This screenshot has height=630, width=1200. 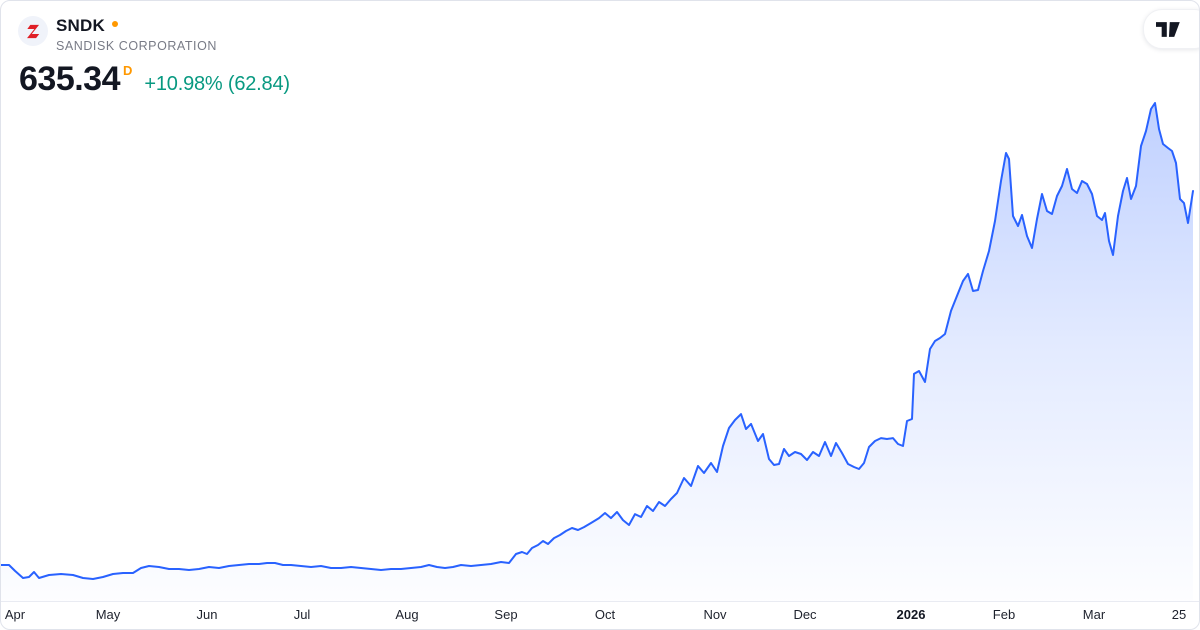 I want to click on x-axis-label: 2026, so click(x=911, y=614).